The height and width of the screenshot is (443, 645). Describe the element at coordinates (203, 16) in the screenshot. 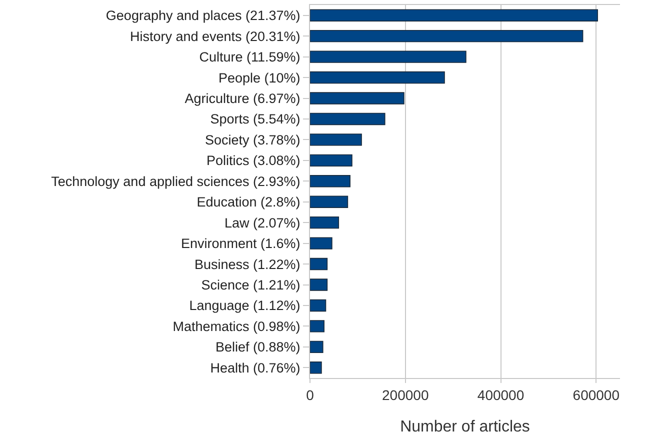

I see `y-tick-label: Geography and places (21.37%)` at that location.